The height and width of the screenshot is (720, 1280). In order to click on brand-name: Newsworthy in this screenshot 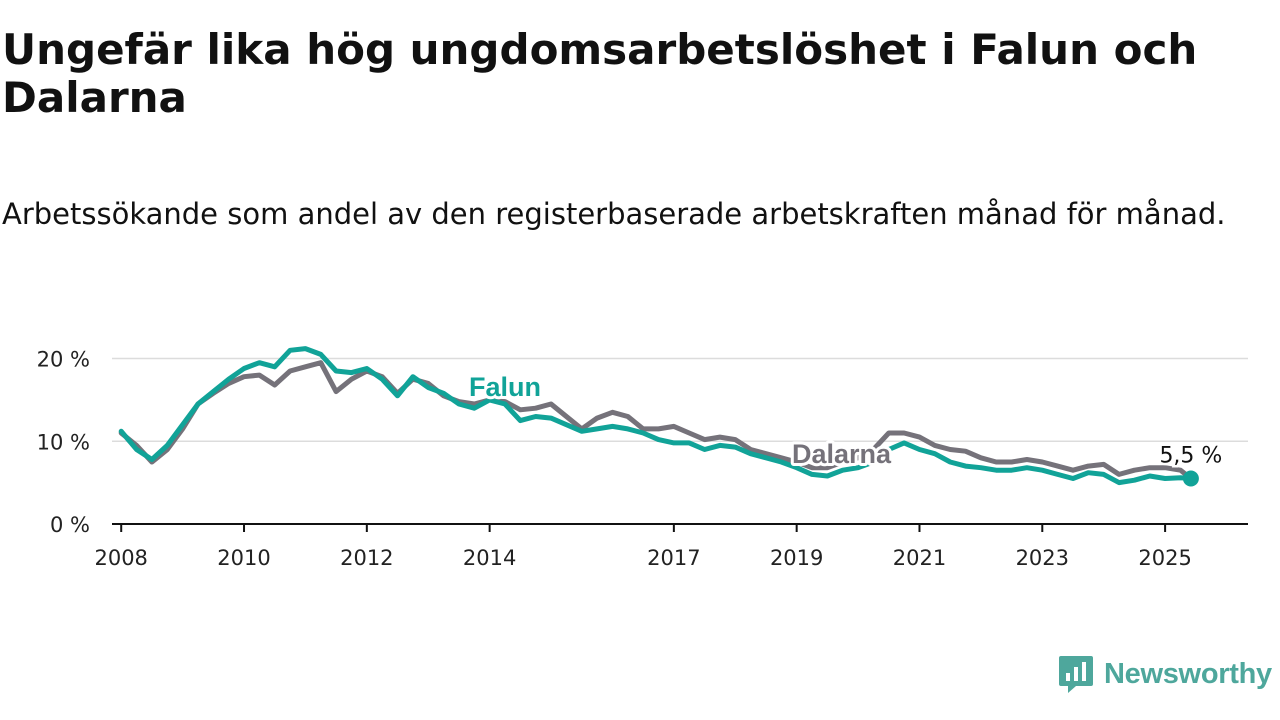, I will do `click(1188, 673)`.